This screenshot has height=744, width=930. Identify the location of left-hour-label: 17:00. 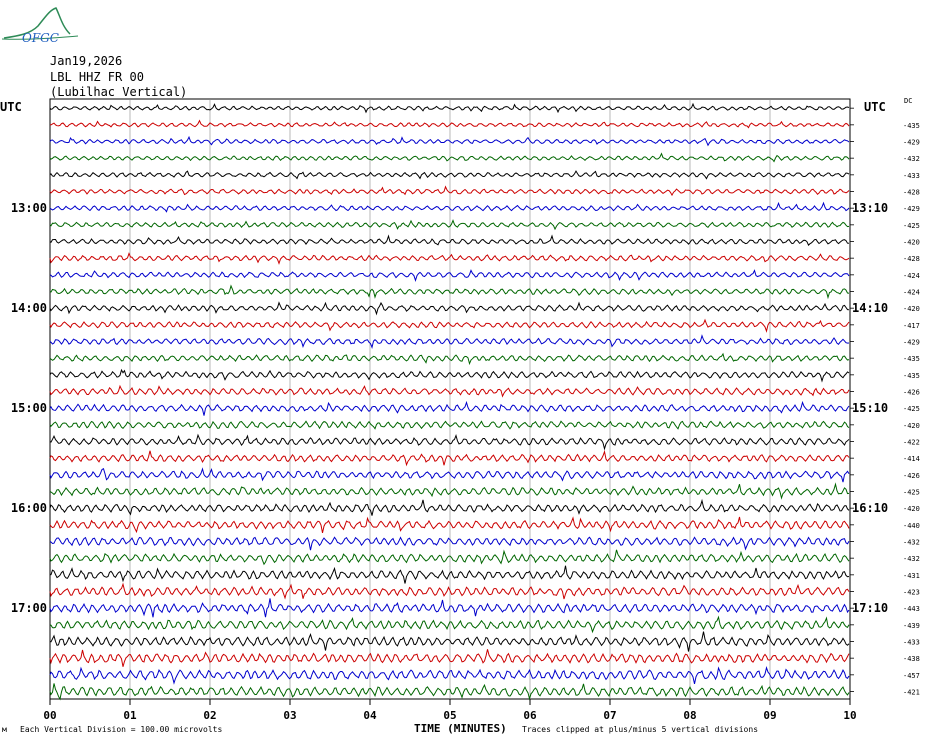
(29, 608).